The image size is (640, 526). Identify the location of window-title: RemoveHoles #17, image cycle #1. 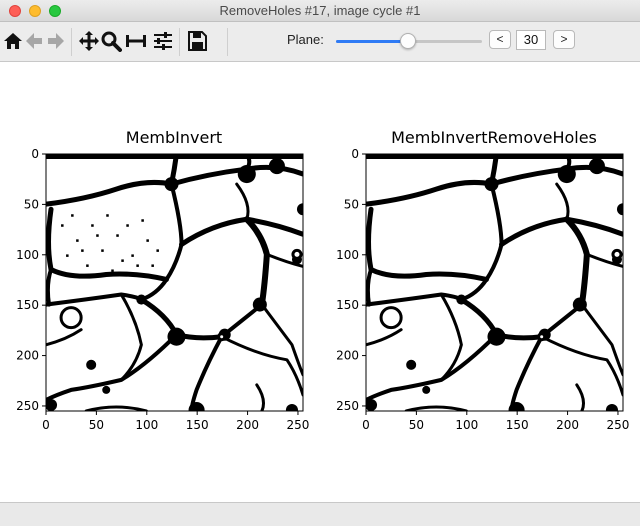
(320, 10).